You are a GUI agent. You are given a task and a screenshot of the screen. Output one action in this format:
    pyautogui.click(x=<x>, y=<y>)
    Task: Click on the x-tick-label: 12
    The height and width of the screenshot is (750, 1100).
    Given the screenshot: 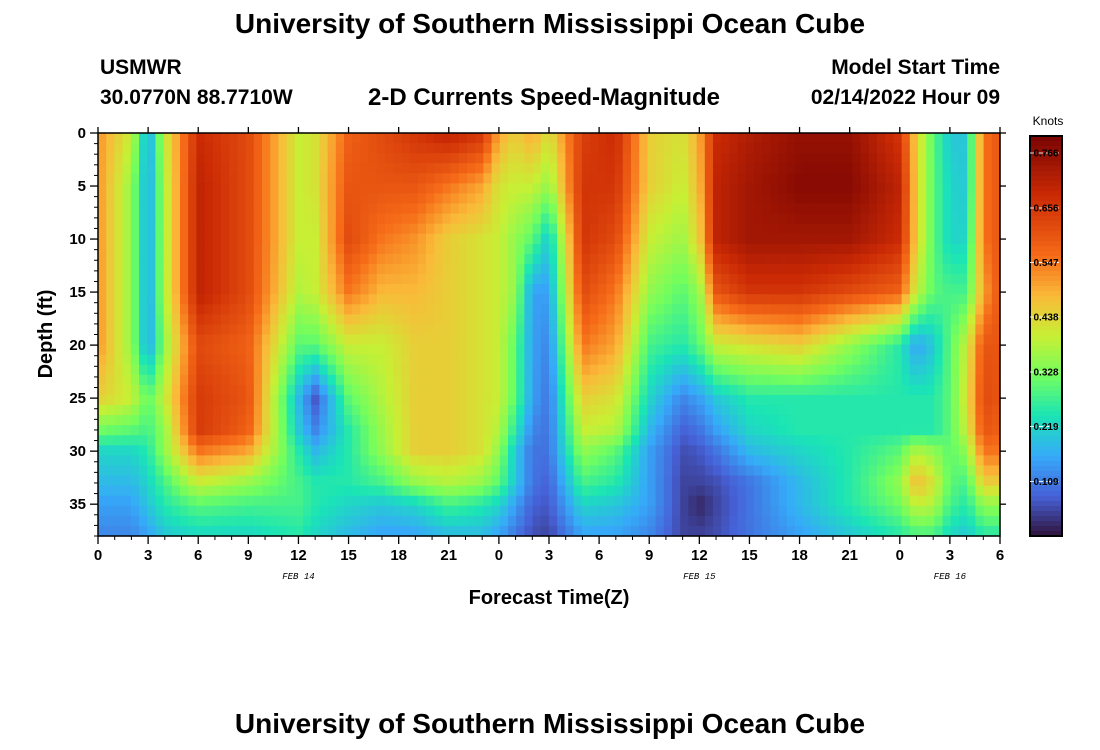 What is the action you would take?
    pyautogui.click(x=699, y=555)
    